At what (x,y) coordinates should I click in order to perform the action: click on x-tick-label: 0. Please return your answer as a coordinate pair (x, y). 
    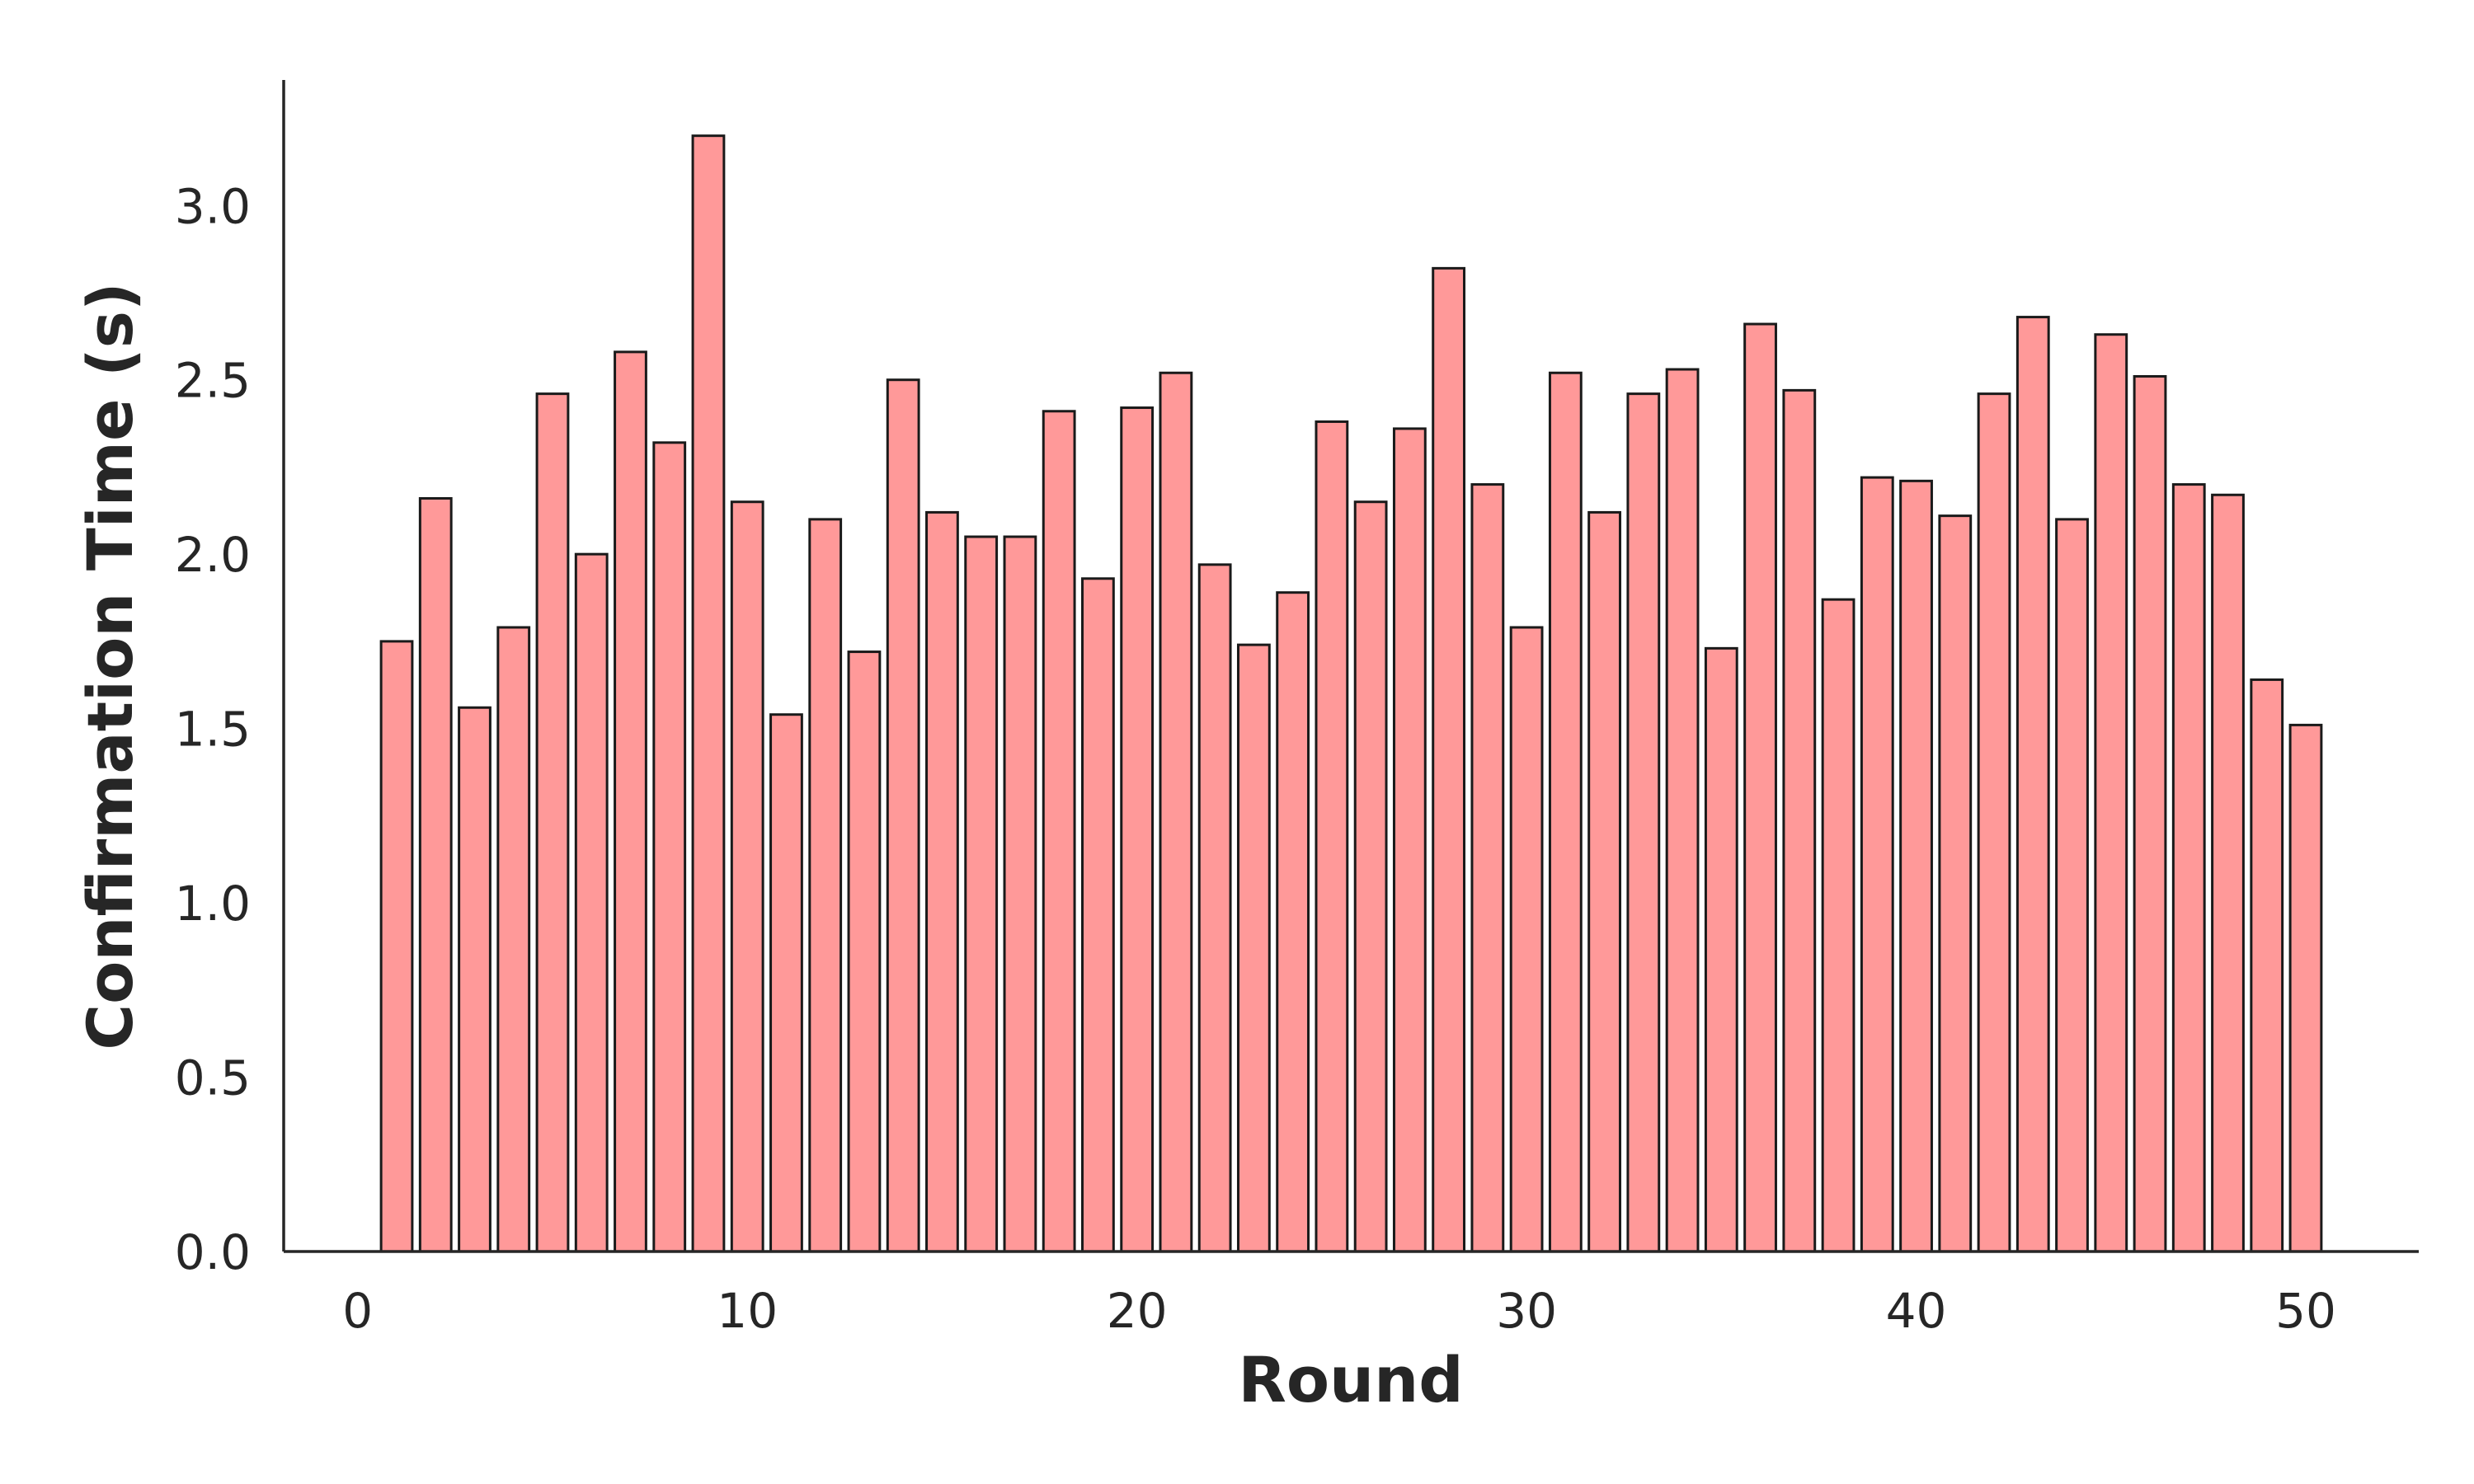
    Looking at the image, I should click on (357, 1311).